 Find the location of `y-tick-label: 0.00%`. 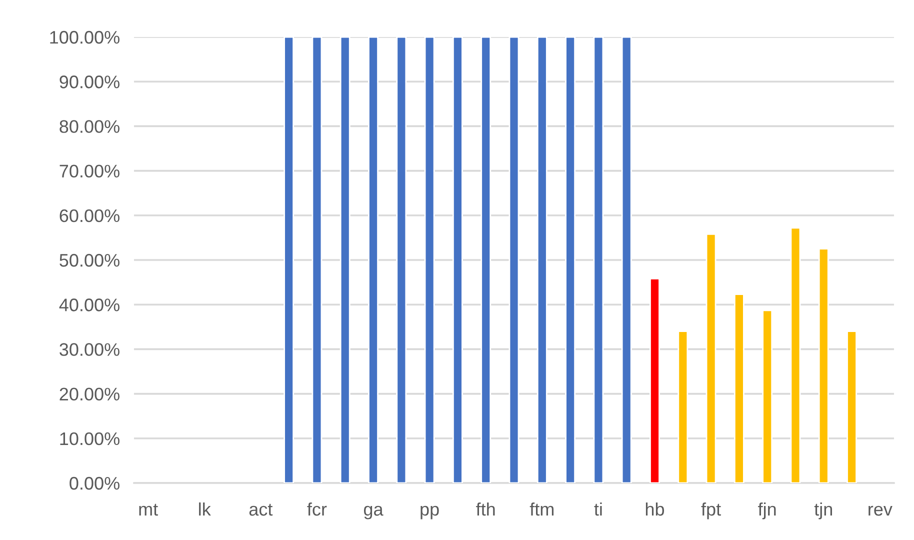

y-tick-label: 0.00% is located at coordinates (95, 483).